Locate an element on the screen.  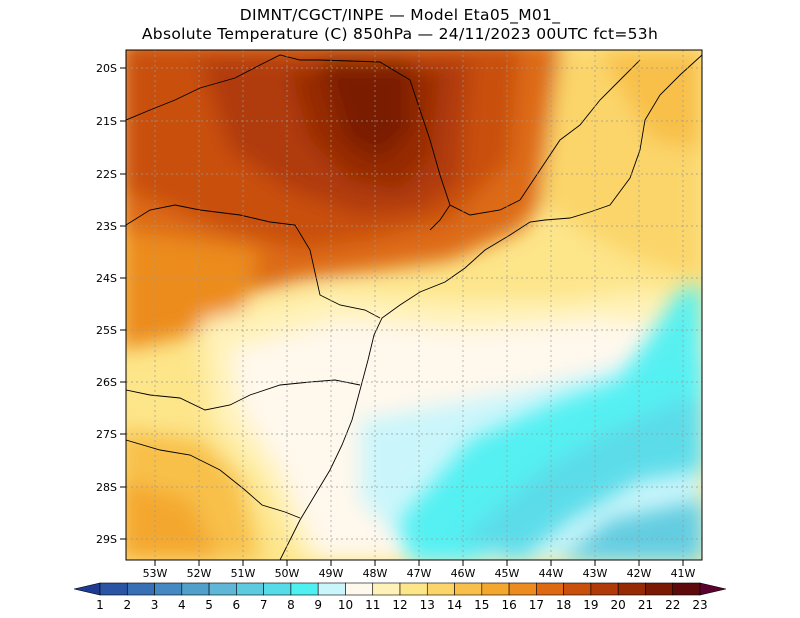
colorbar-label: 7 is located at coordinates (264, 605).